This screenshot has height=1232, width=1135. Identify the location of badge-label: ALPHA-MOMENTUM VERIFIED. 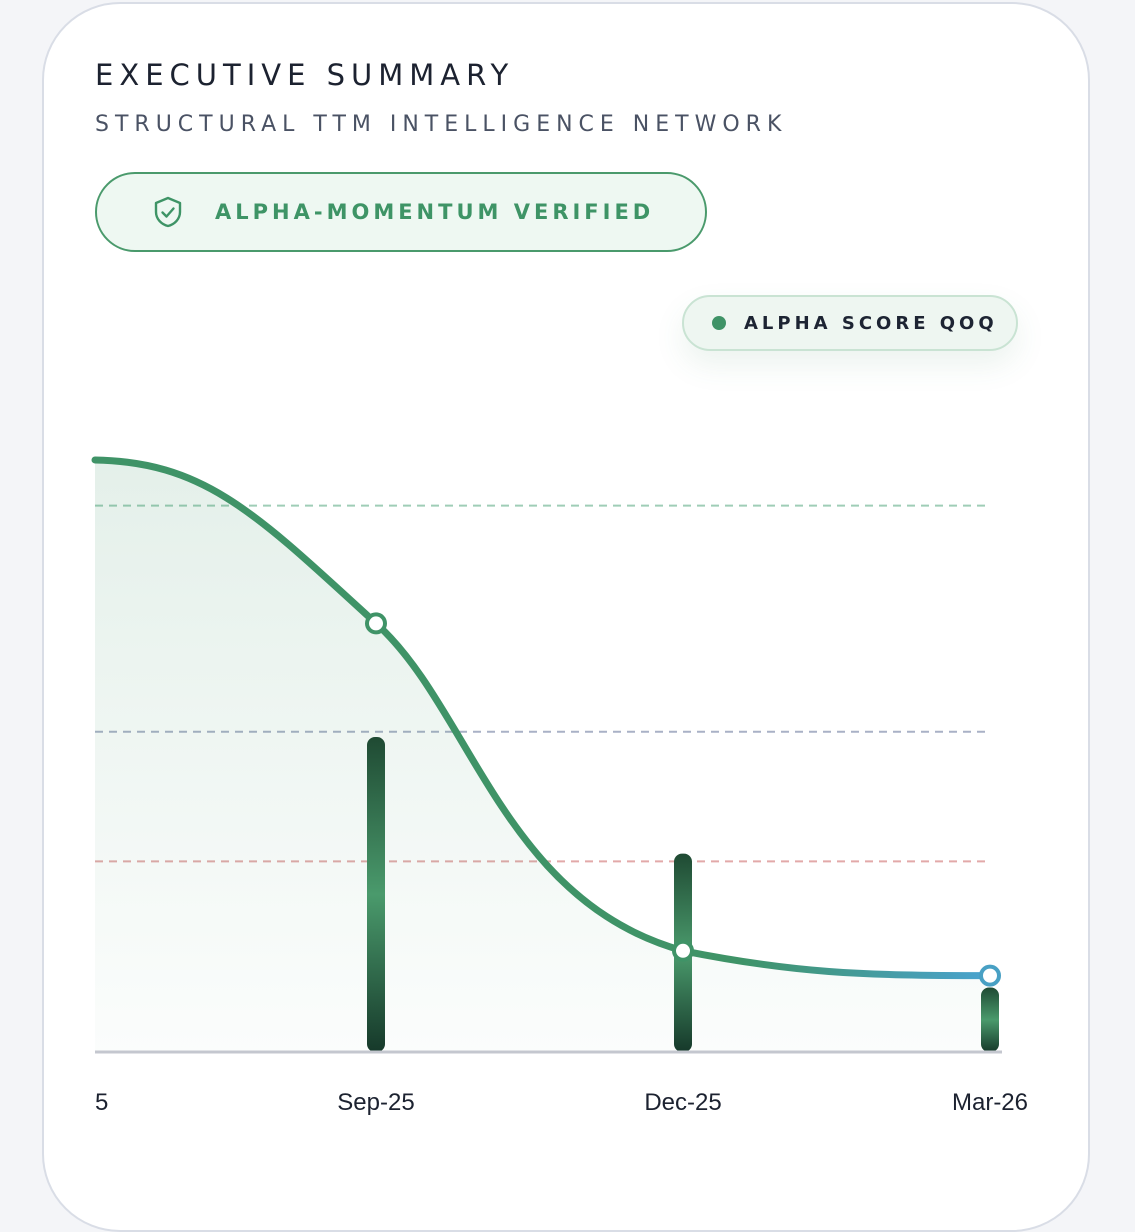
(435, 212).